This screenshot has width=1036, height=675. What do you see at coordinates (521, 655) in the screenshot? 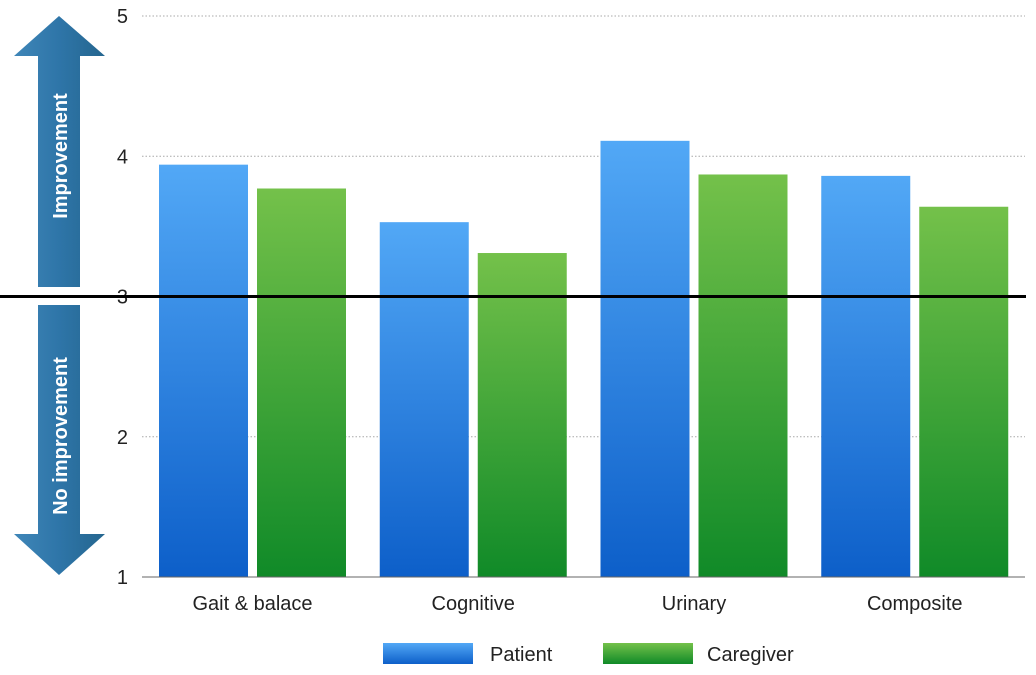
I see `legend-label-patient: Patient` at bounding box center [521, 655].